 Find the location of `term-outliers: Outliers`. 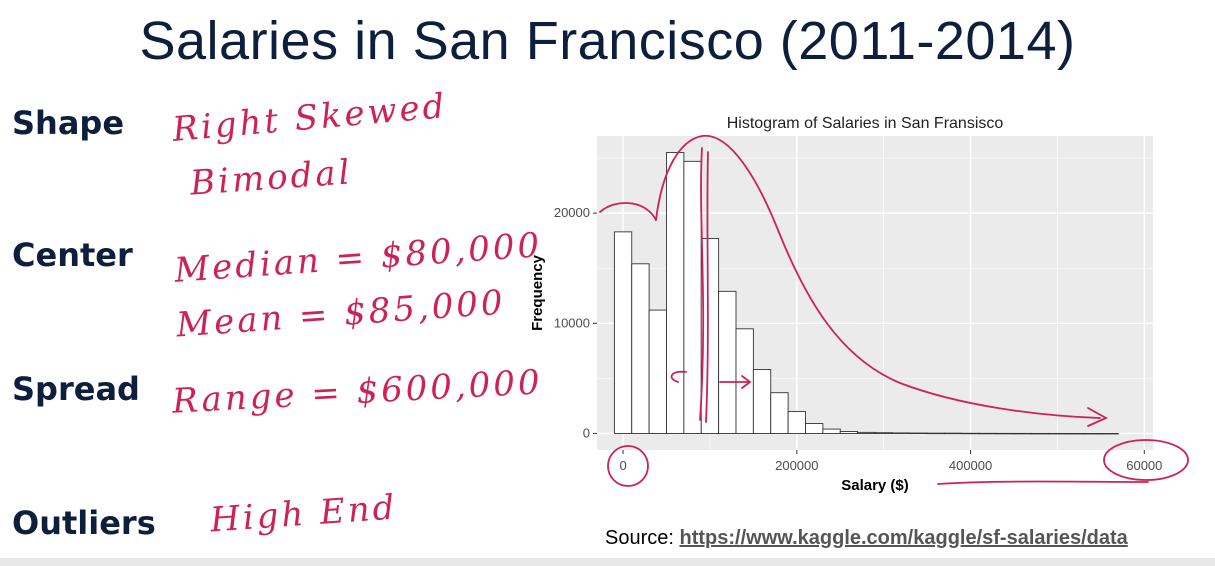

term-outliers: Outliers is located at coordinates (84, 523).